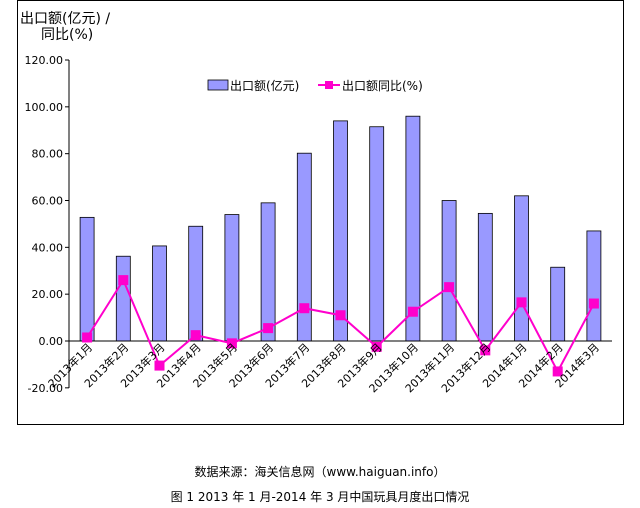 The height and width of the screenshot is (508, 640). I want to click on y-tick-label: 0.00, so click(51, 341).